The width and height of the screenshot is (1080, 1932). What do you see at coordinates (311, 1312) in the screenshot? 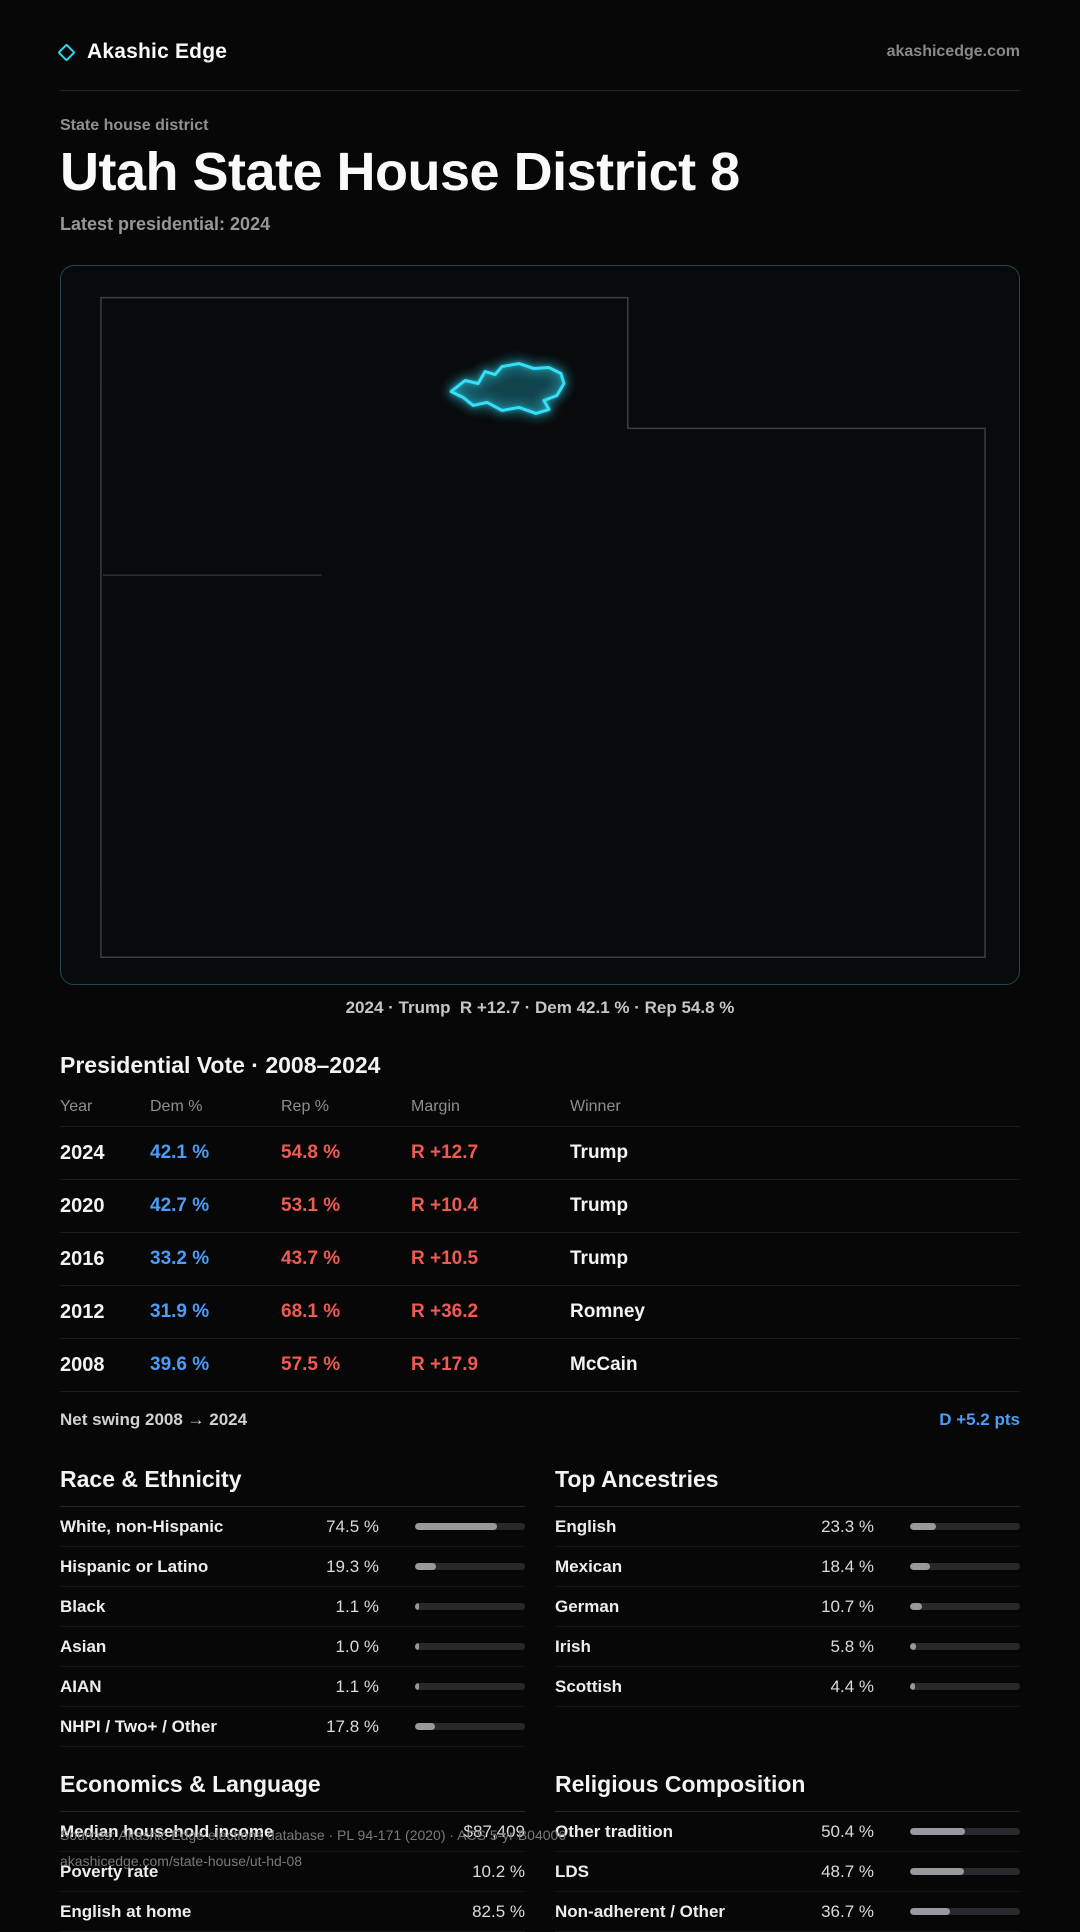
I see `cell-rep: 68.1 %` at bounding box center [311, 1312].